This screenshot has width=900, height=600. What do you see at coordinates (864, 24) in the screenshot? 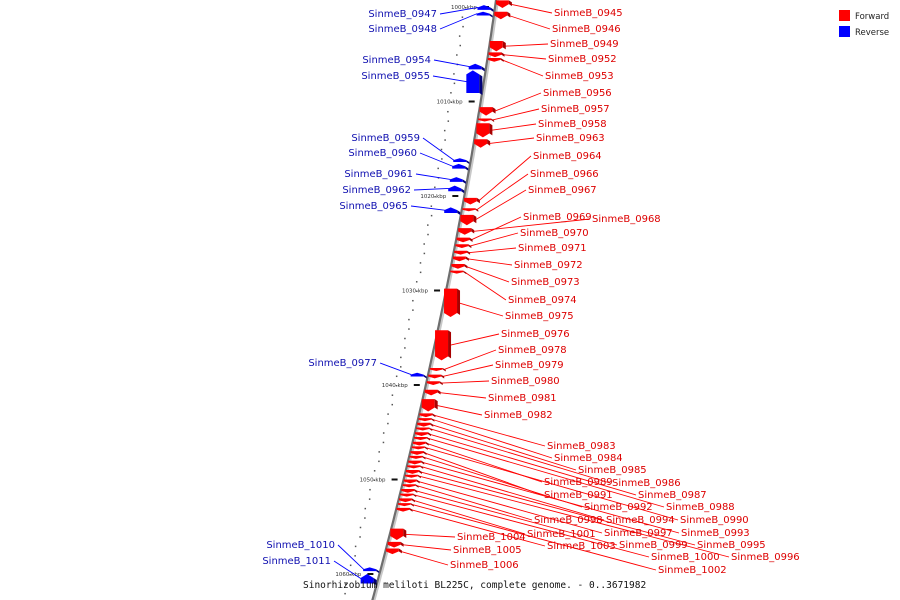
I see `legend: Forward Reverse` at bounding box center [864, 24].